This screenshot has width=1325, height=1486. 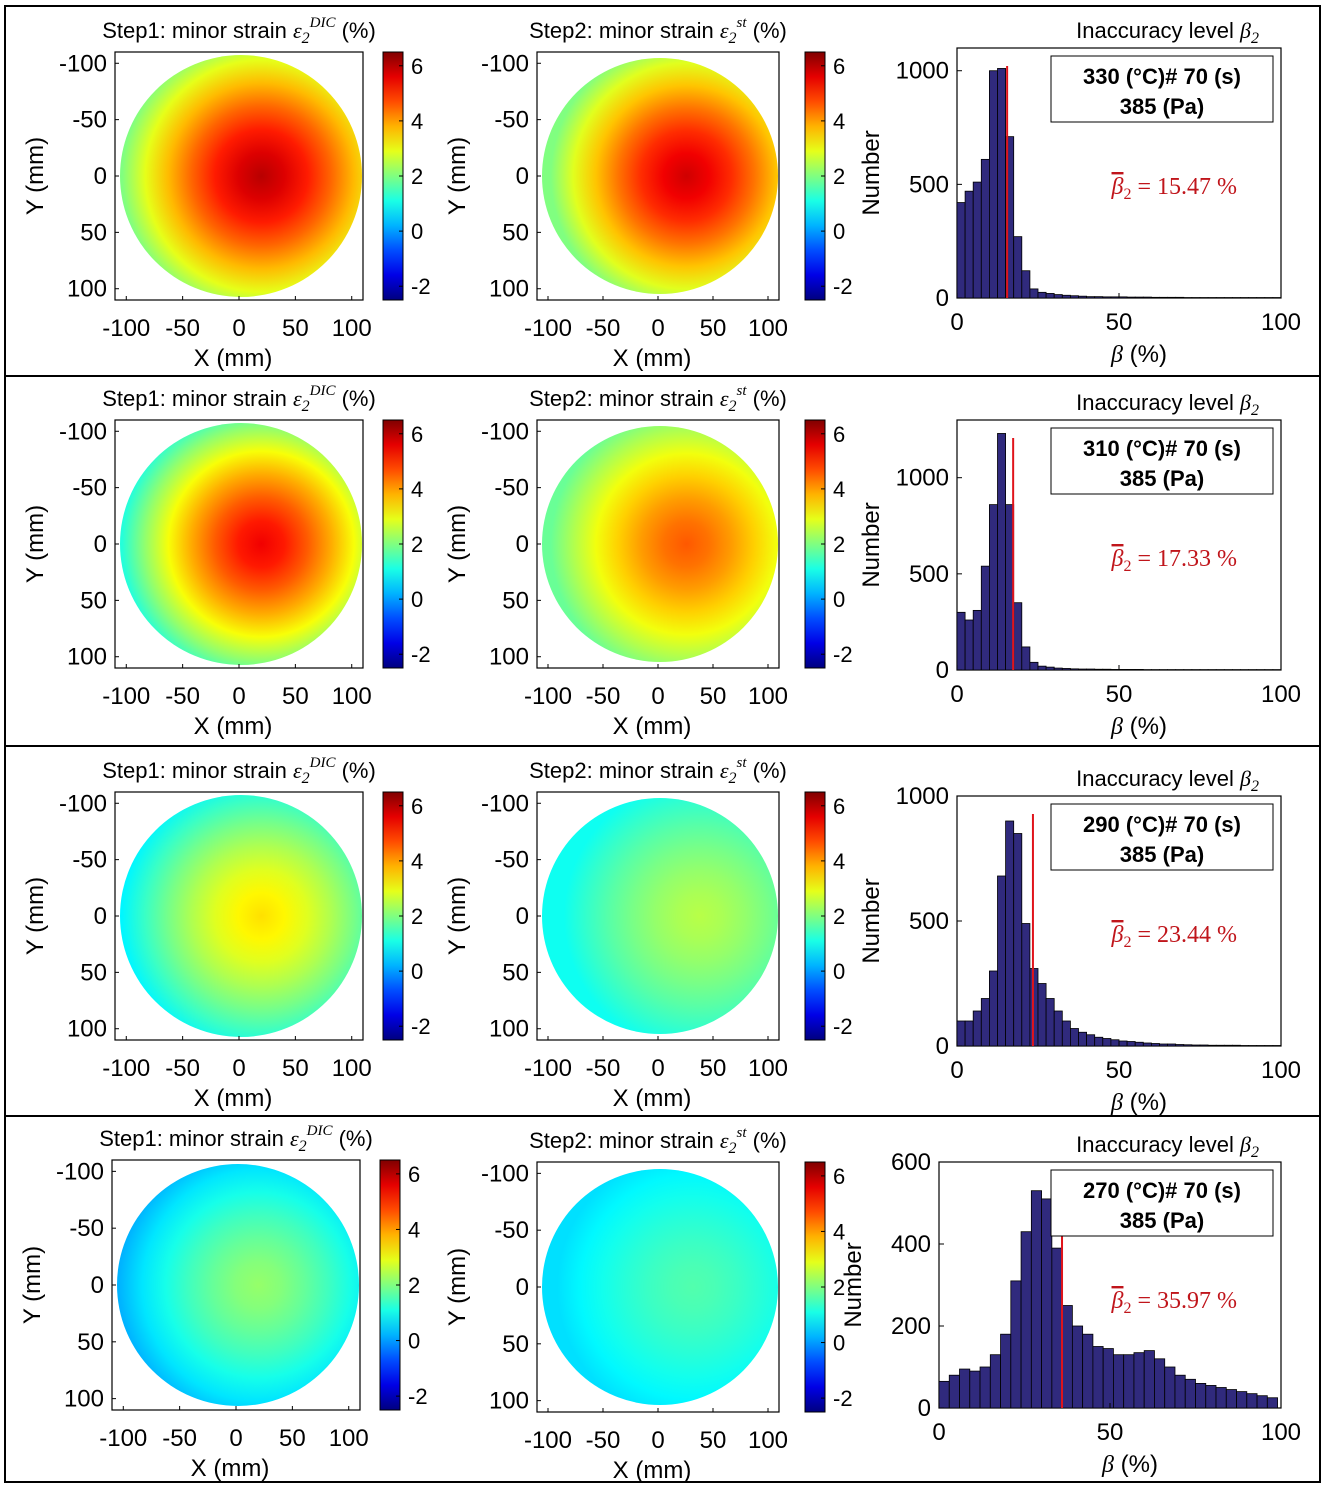 I want to click on legend-line-2: 385 (Pa), so click(x=1162, y=106).